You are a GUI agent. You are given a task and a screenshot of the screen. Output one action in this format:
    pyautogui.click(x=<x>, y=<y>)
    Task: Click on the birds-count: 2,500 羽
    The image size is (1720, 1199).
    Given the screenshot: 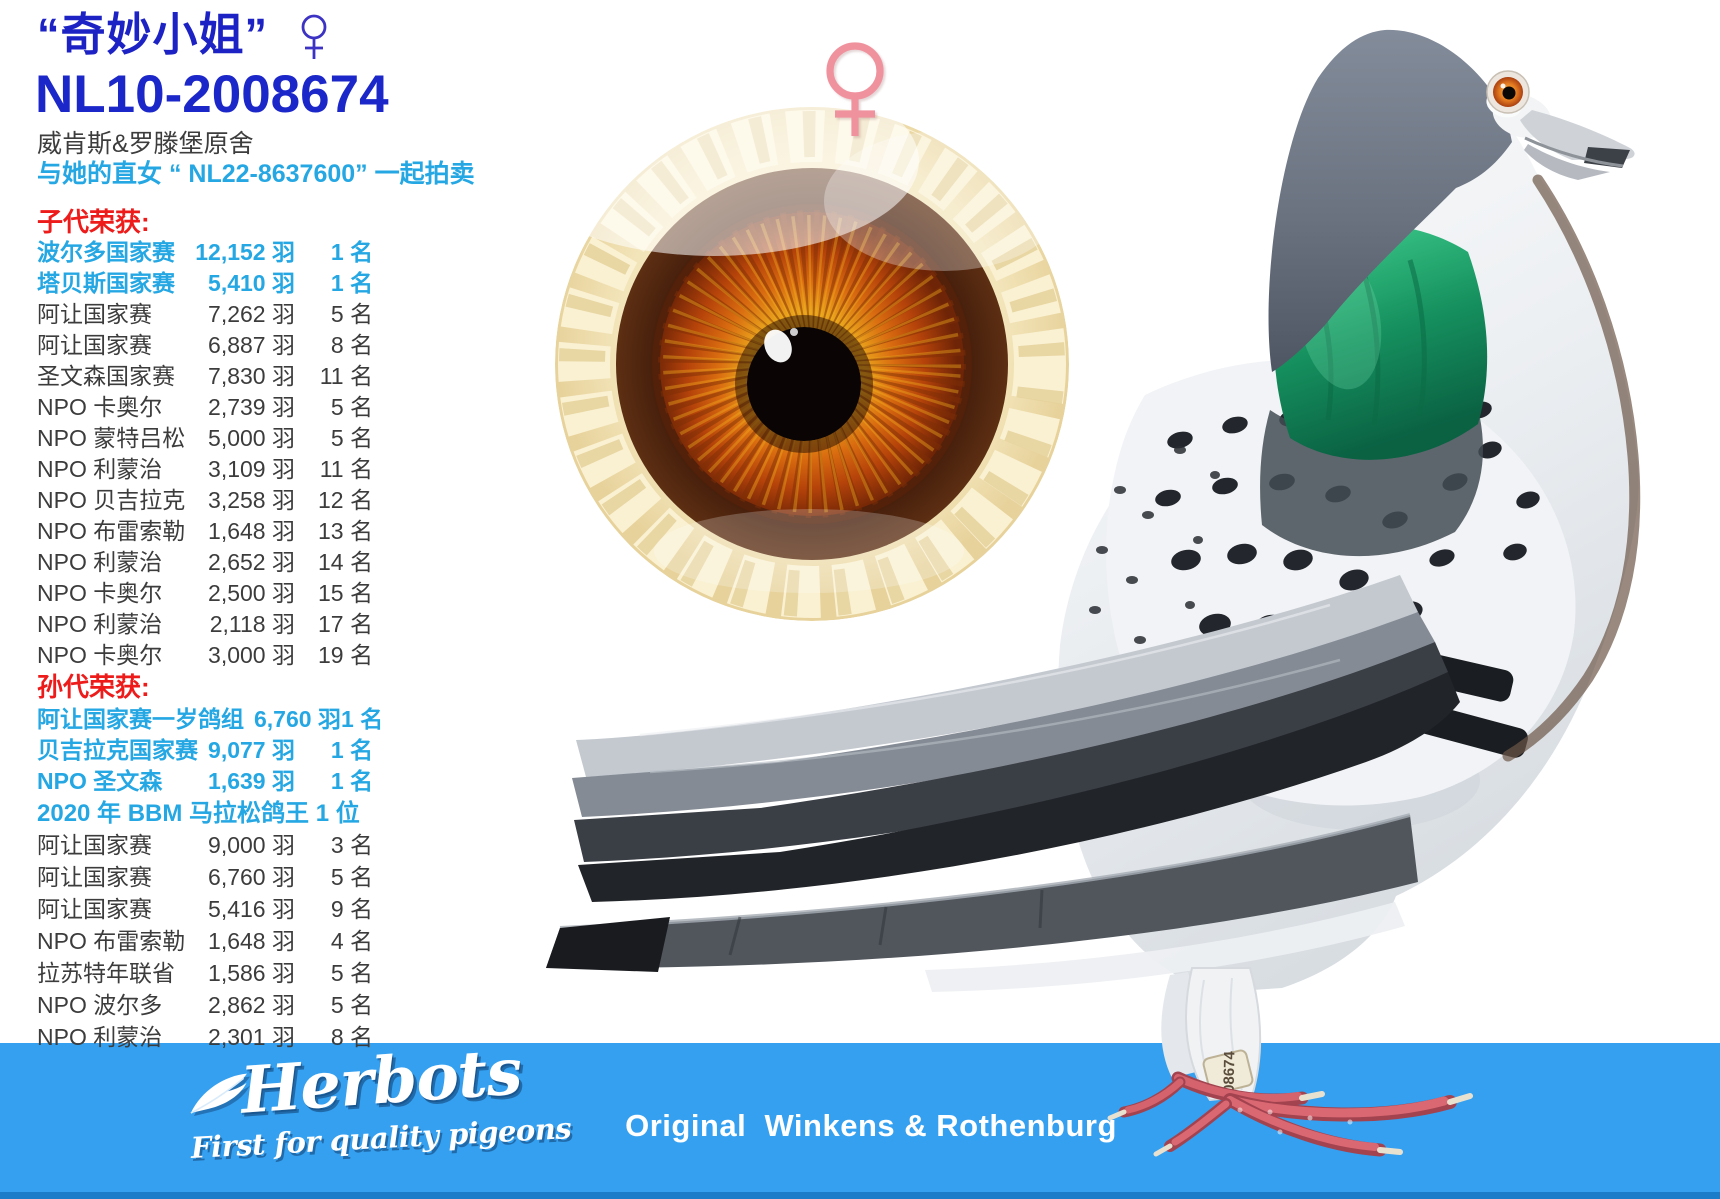 What is the action you would take?
    pyautogui.click(x=251, y=593)
    